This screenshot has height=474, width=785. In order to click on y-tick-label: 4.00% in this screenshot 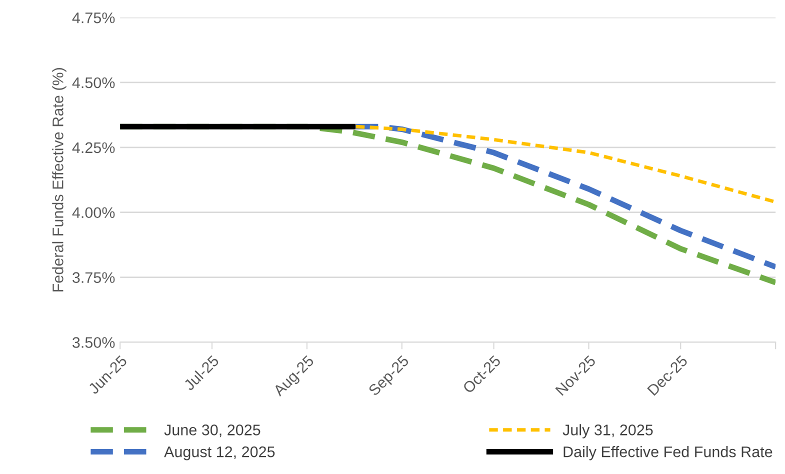, I will do `click(93, 212)`.